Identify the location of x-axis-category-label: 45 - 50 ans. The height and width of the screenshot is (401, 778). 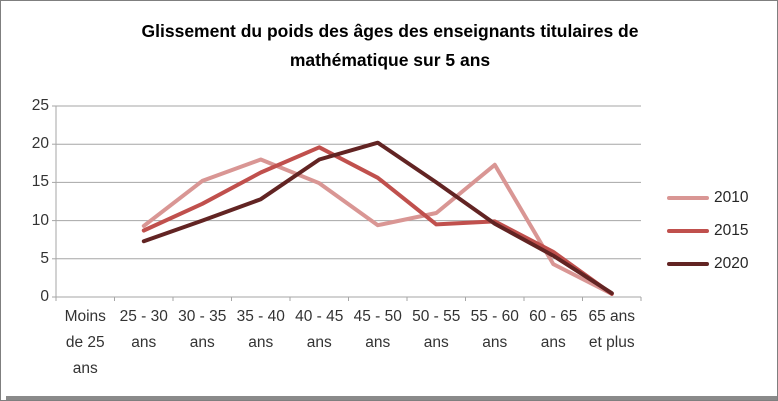
(377, 329).